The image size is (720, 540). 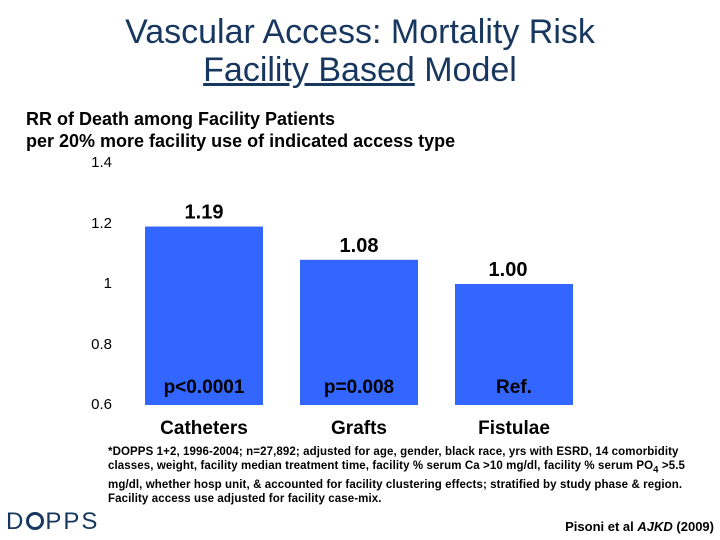 I want to click on data-label-grafts: 1.08, so click(x=359, y=246).